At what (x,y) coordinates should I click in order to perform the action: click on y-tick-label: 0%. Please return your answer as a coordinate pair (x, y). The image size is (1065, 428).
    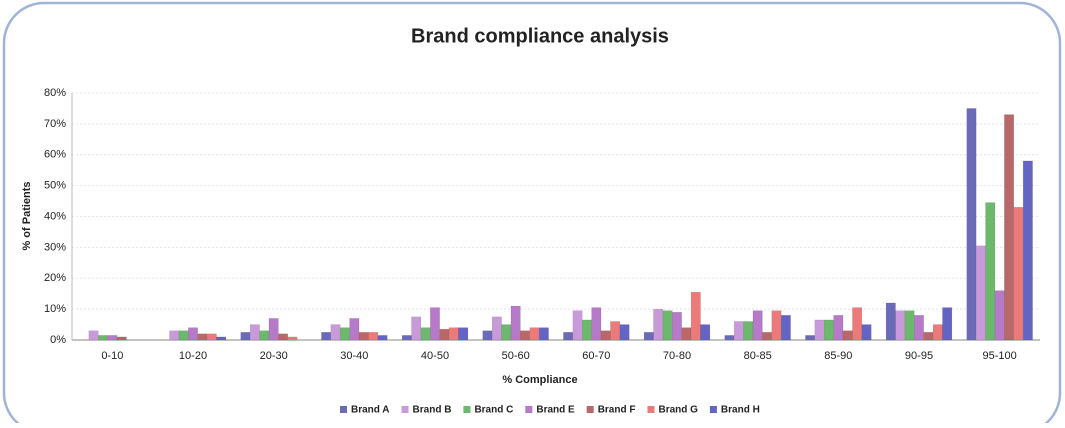
    Looking at the image, I should click on (58, 340).